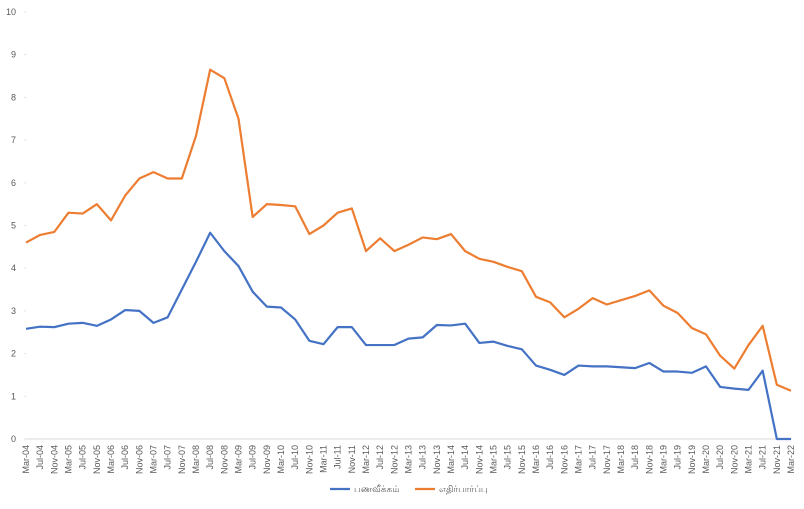 This screenshot has width=804, height=509. What do you see at coordinates (479, 459) in the screenshot?
I see `x-tick-label: Nov-14` at bounding box center [479, 459].